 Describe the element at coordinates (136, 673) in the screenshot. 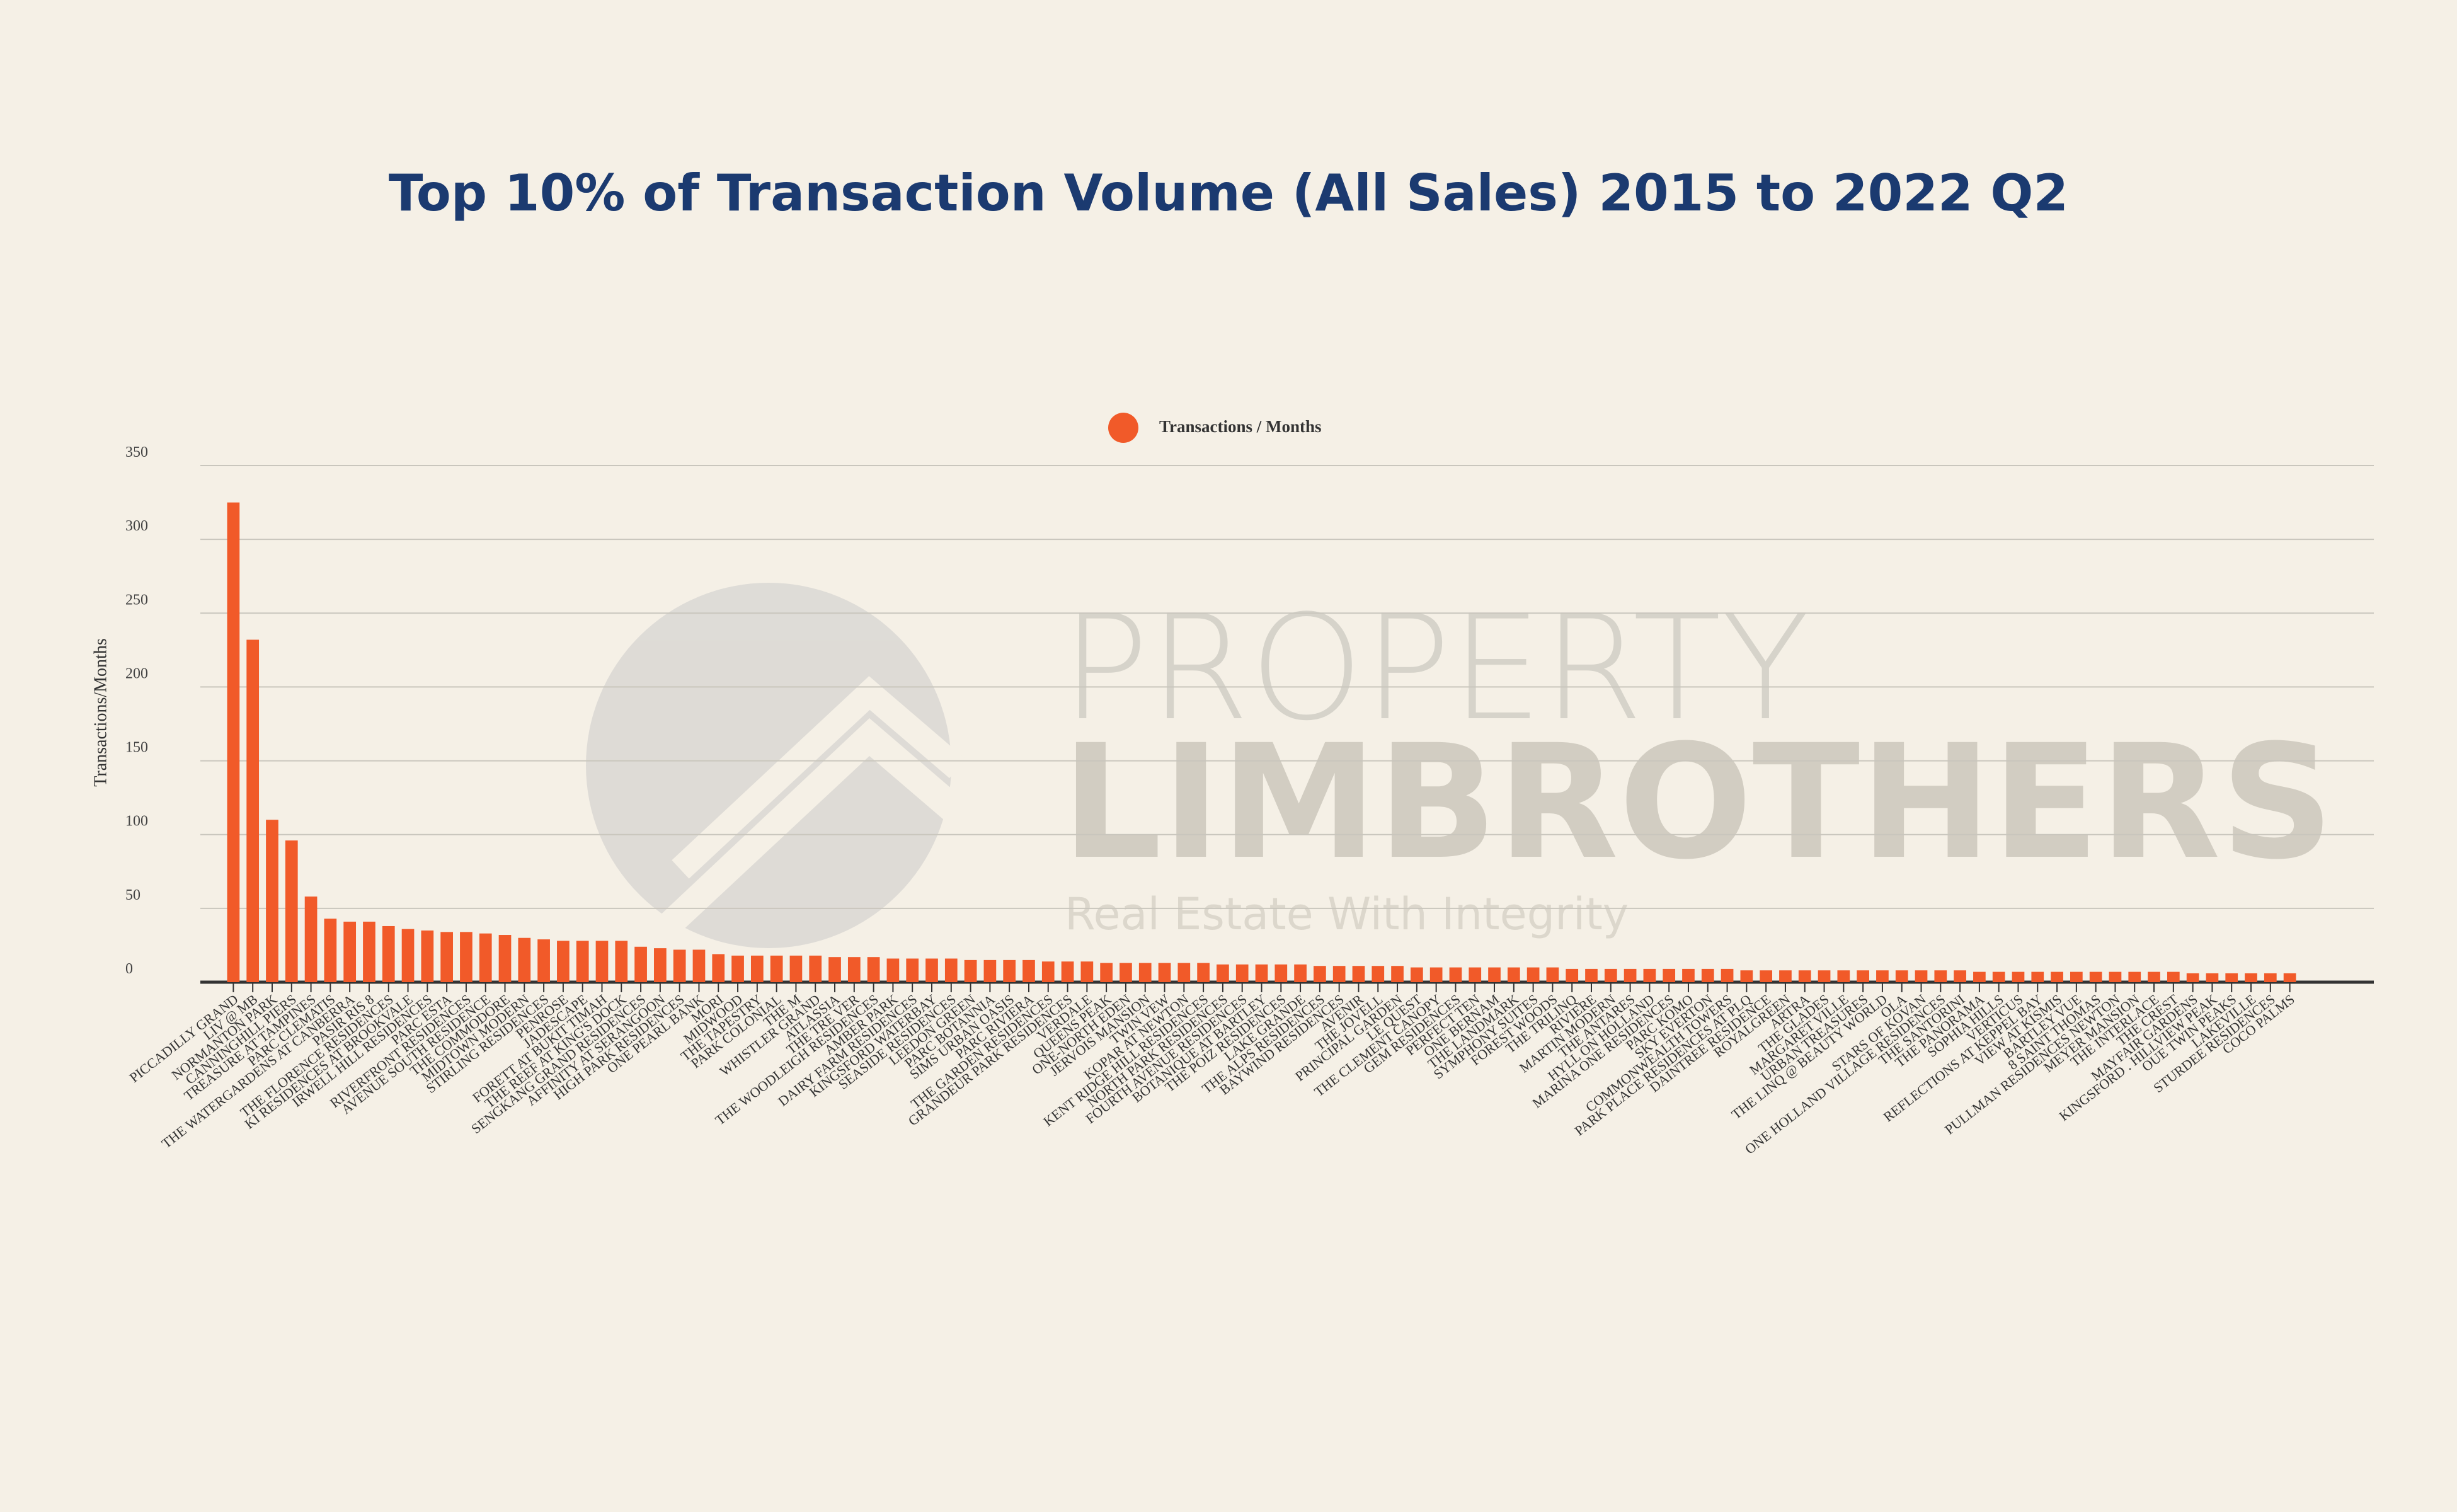

I see `y-tick-label: 200` at that location.